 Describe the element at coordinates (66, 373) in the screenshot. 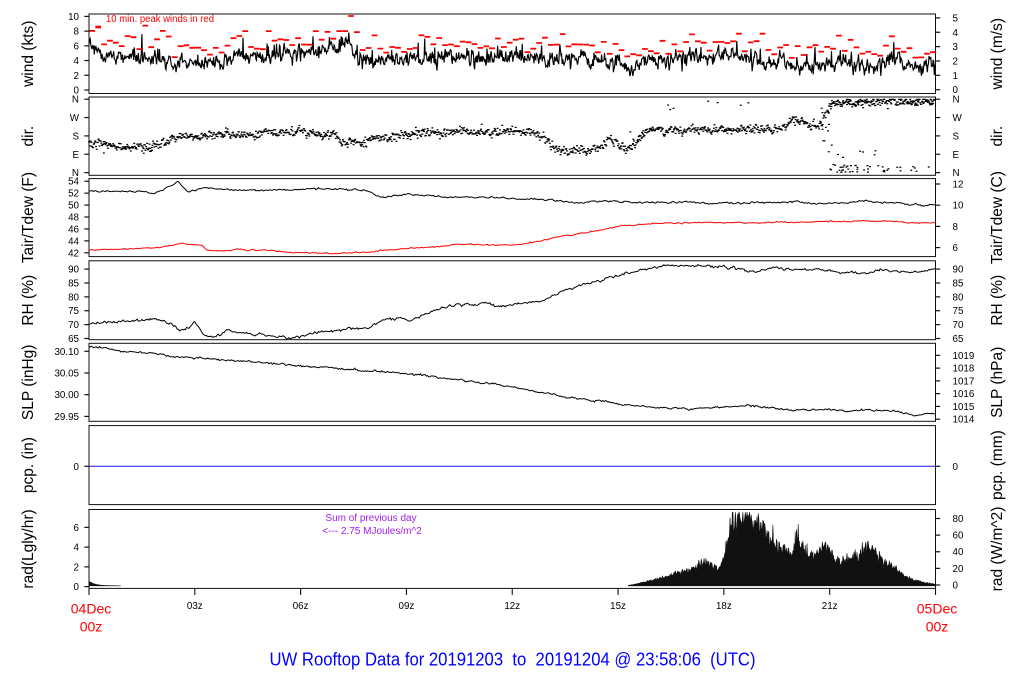

I see `svg-text: 30.05` at that location.